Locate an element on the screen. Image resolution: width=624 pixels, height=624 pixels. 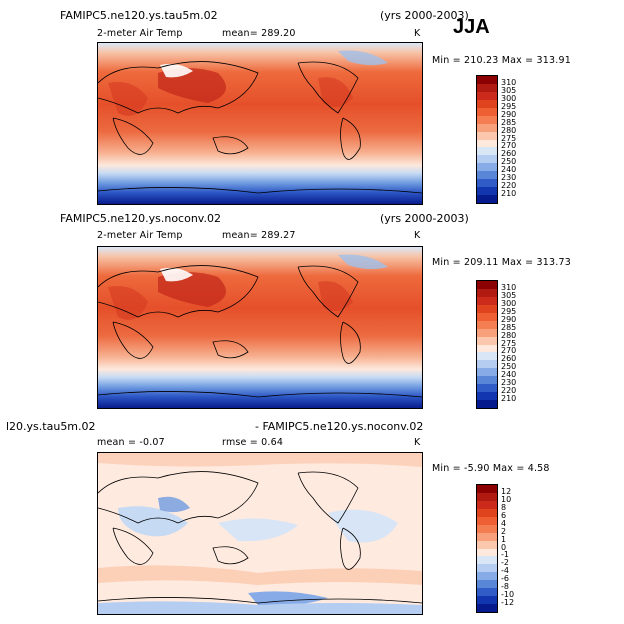
panel3-mean-label: mean = -0.07 is located at coordinates (131, 442).